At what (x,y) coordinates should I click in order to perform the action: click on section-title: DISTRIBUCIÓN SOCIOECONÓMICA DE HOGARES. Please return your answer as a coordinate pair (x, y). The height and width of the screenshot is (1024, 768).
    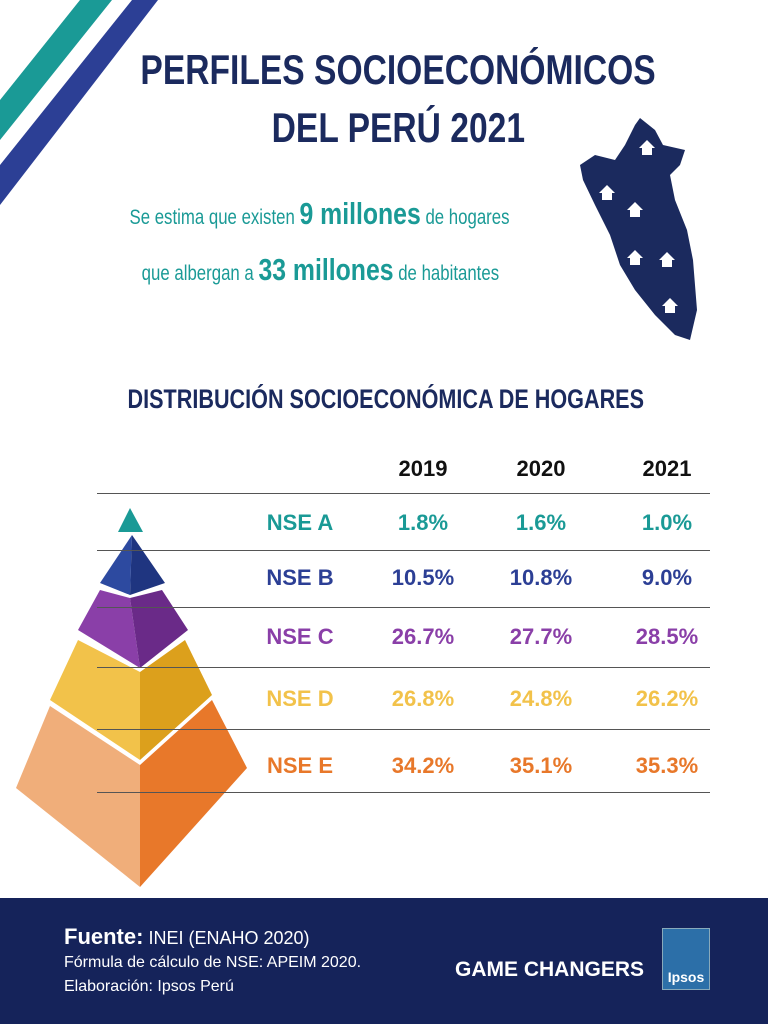
    Looking at the image, I should click on (386, 399).